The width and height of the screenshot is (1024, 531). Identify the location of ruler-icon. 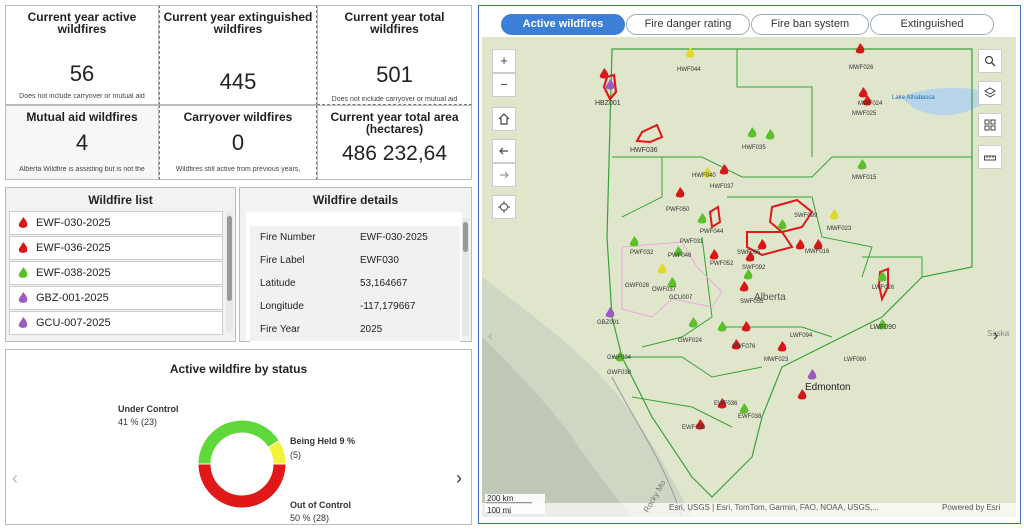
(990, 158).